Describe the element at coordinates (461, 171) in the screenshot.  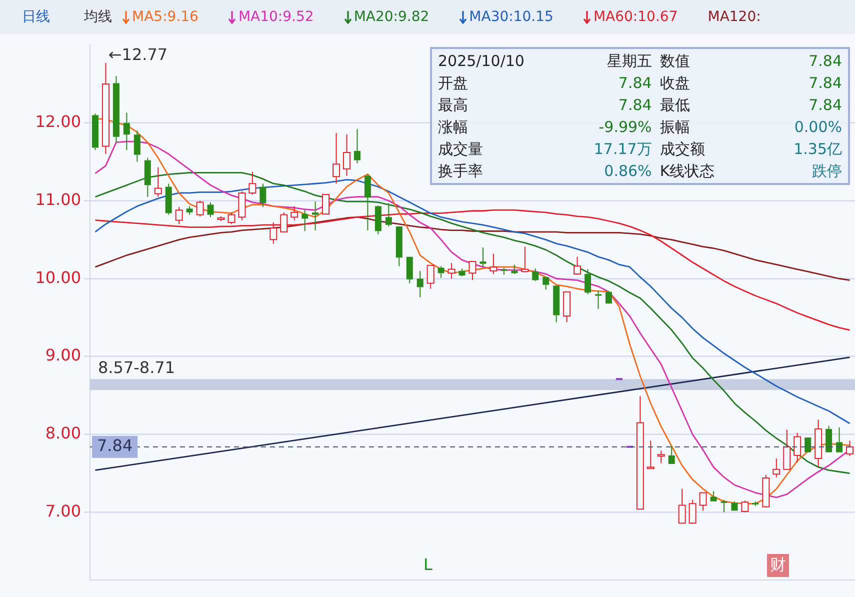
I see `annotation: 换手率` at that location.